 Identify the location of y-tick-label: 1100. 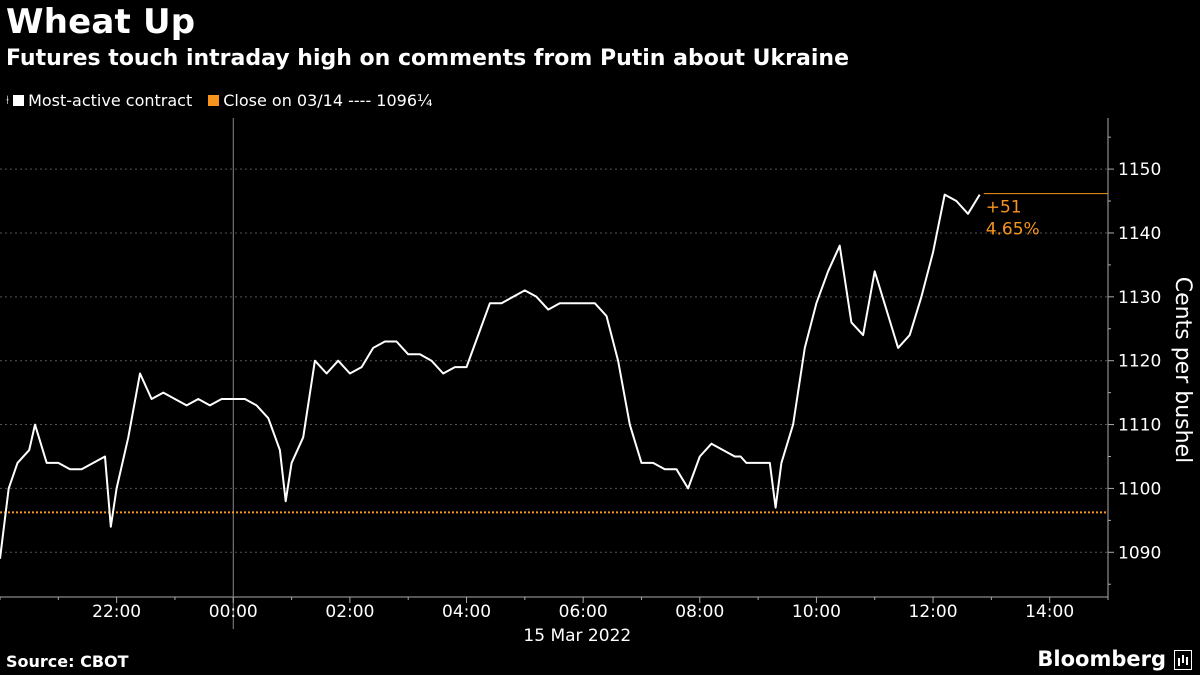
(1139, 489).